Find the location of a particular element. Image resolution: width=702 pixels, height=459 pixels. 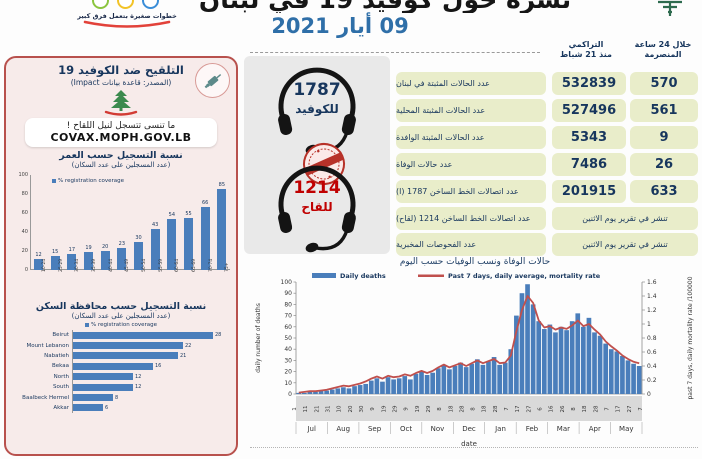

svg-text: daily number of deaths is located at coordinates (258, 338).